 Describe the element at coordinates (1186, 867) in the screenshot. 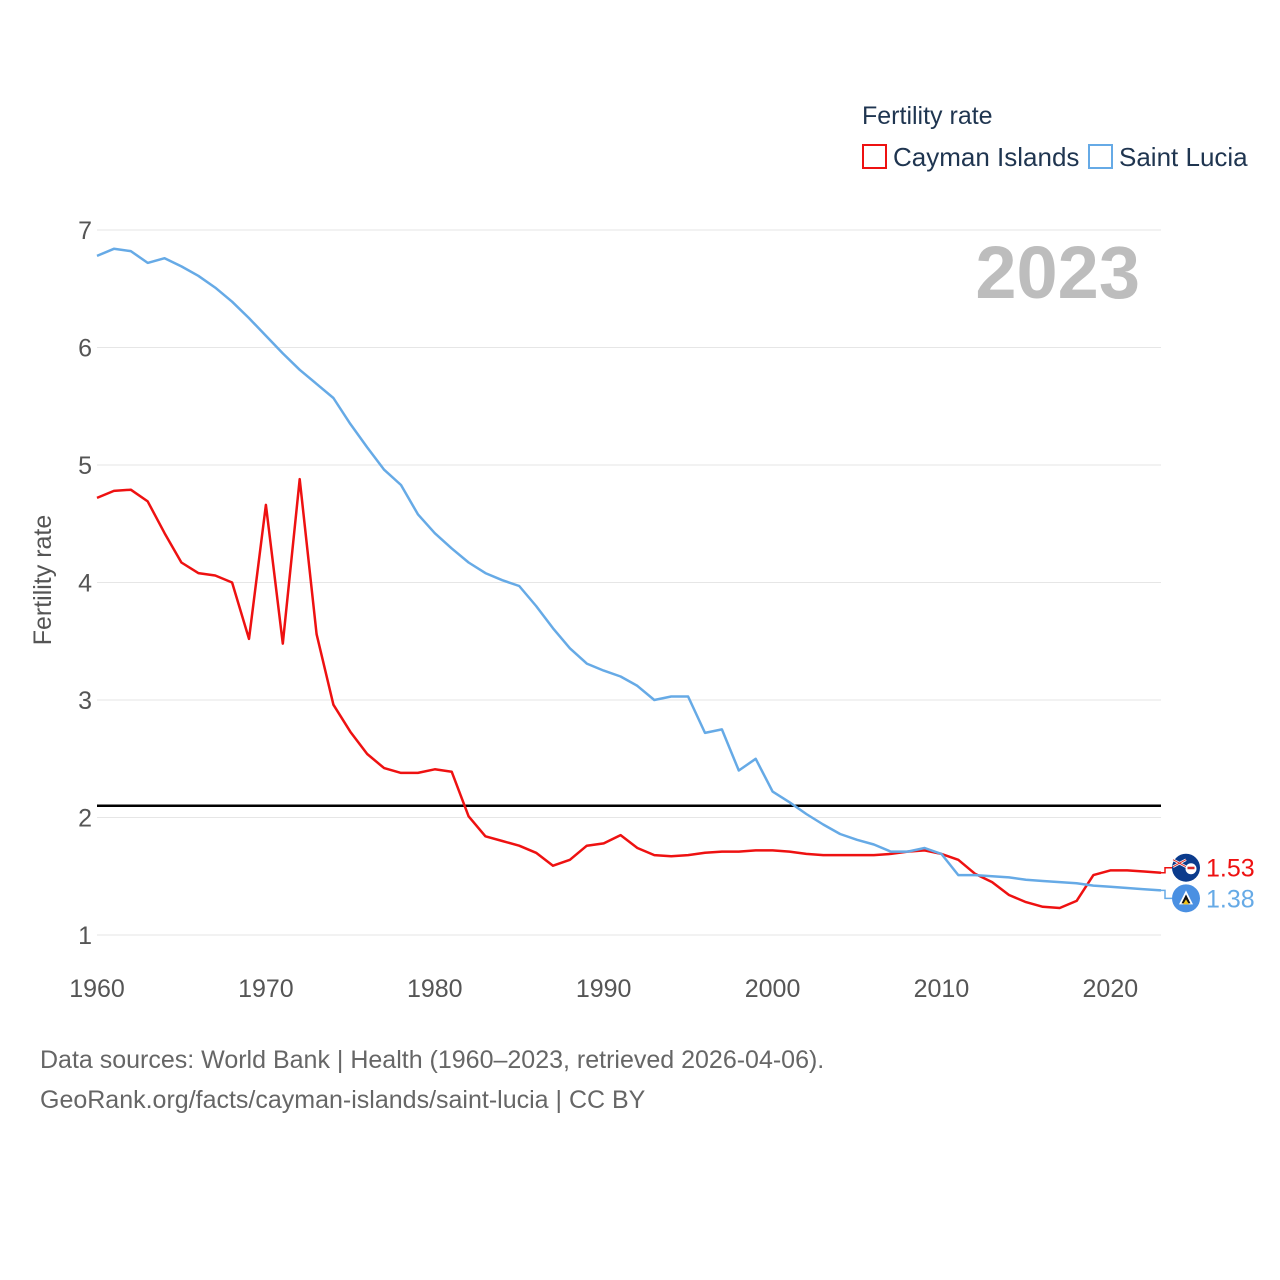

I see `flag-cayman-islands-icon` at that location.